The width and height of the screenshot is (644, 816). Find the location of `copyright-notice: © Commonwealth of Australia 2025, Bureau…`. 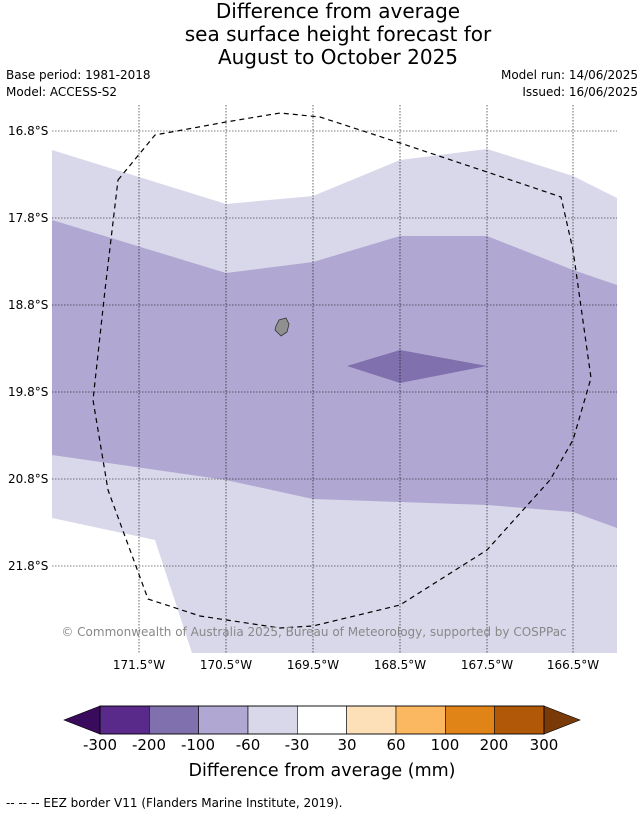

copyright-notice: © Commonwealth of Australia 2025, Bureau… is located at coordinates (314, 632).